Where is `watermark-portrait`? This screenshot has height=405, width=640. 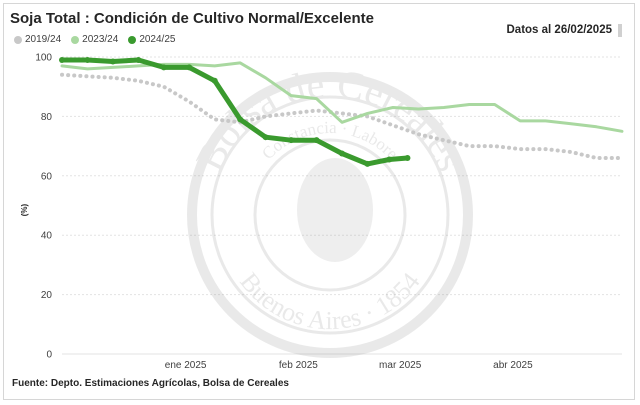 watermark-portrait is located at coordinates (335, 210).